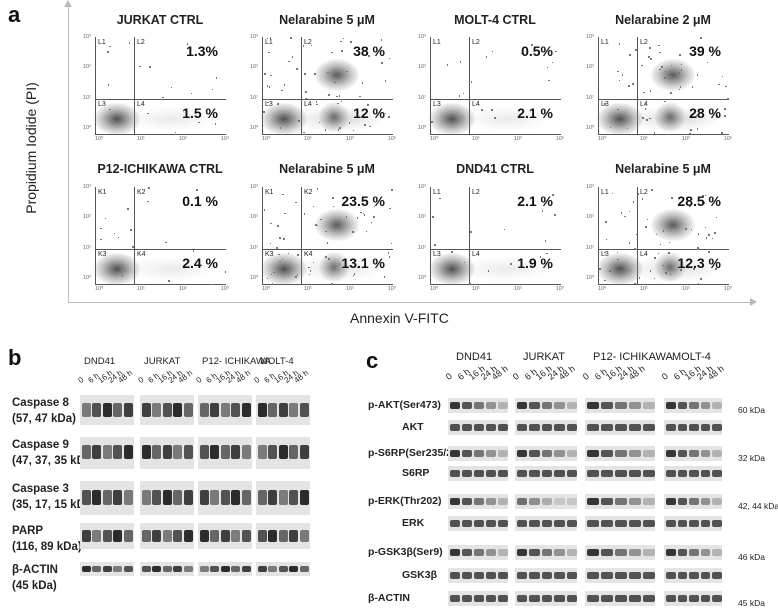 This screenshot has height=608, width=778. I want to click on y-tick-label: 10⁰, so click(254, 277).